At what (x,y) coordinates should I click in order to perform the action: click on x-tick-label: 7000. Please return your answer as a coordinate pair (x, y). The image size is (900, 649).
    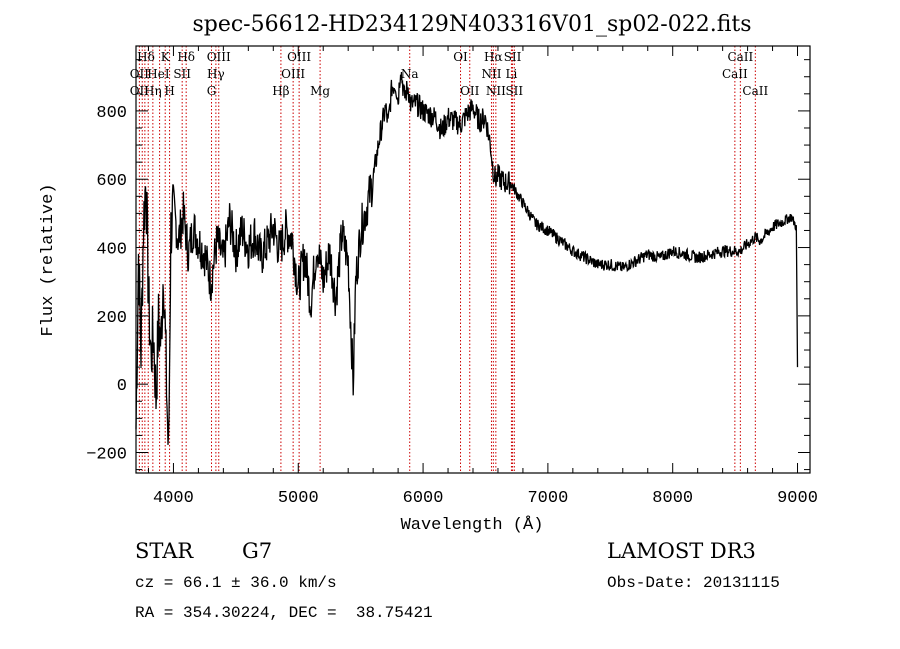
    Looking at the image, I should click on (547, 498).